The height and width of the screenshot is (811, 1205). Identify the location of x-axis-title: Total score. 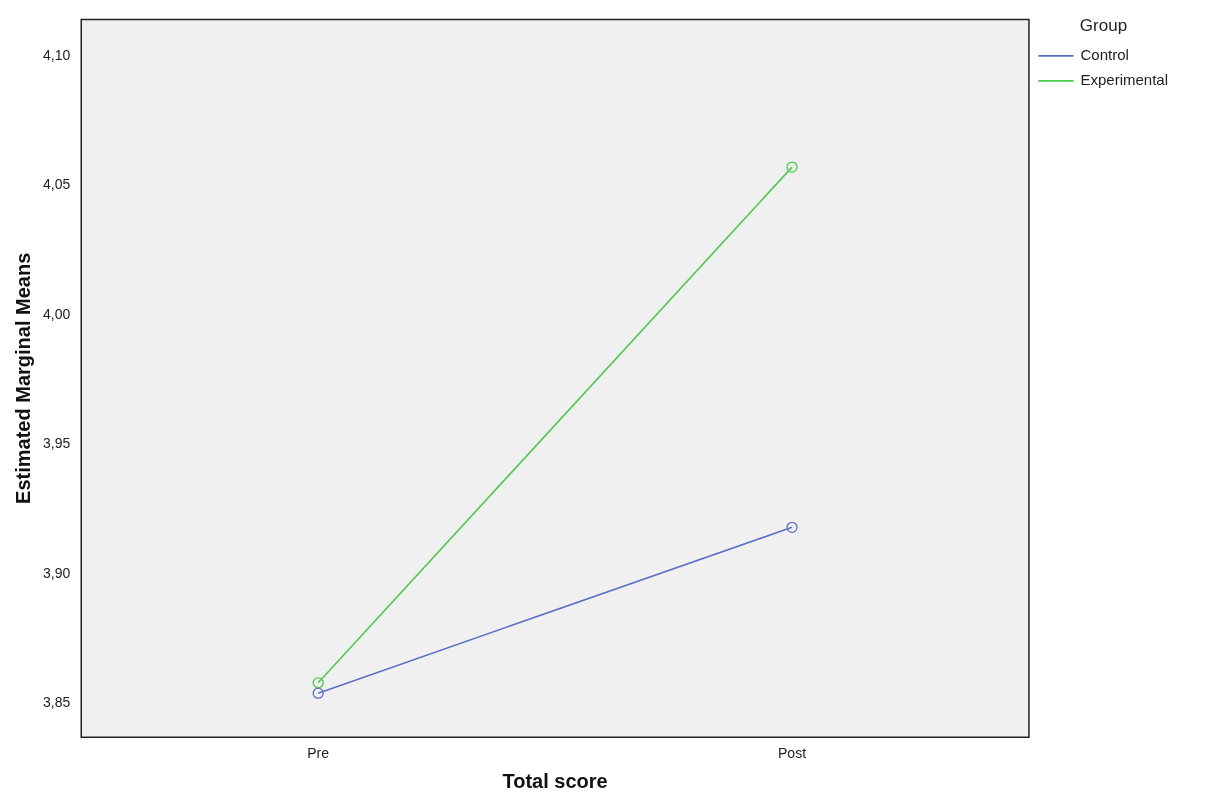
(555, 780).